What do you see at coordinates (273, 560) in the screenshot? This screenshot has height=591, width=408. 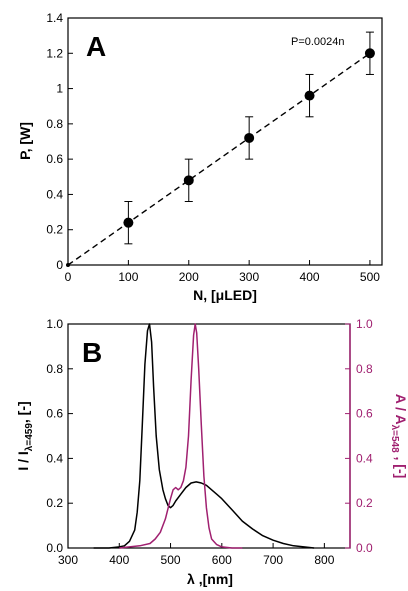 I see `x-tick-label-b: 700` at bounding box center [273, 560].